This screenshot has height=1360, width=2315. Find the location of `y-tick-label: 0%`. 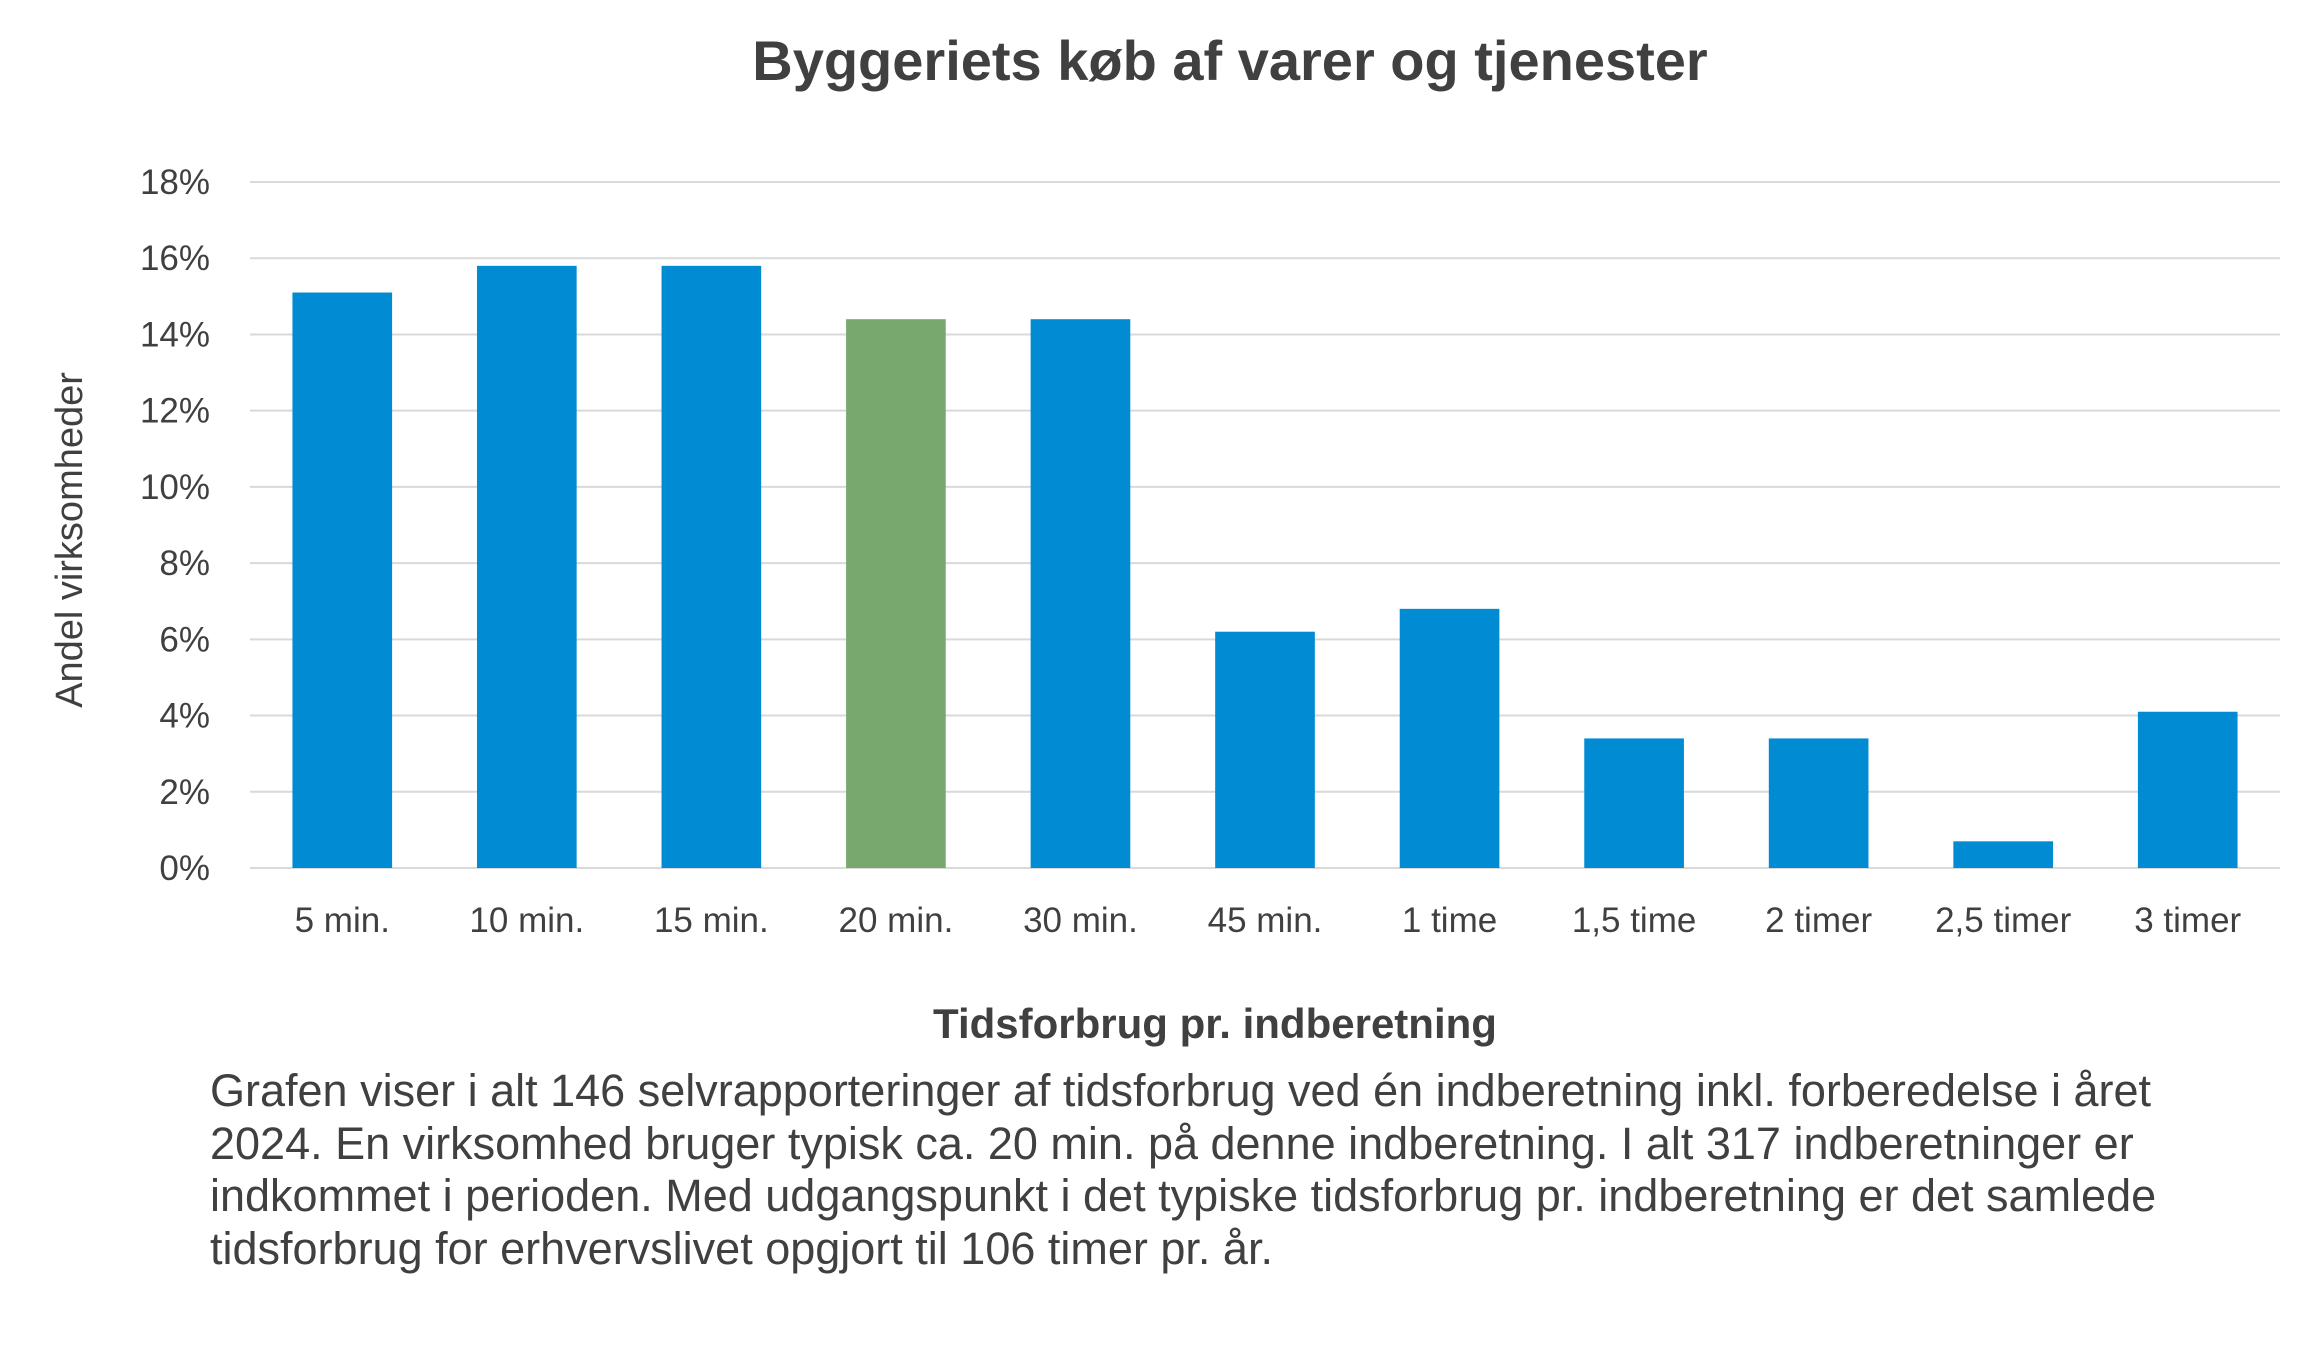

y-tick-label: 0% is located at coordinates (184, 868).